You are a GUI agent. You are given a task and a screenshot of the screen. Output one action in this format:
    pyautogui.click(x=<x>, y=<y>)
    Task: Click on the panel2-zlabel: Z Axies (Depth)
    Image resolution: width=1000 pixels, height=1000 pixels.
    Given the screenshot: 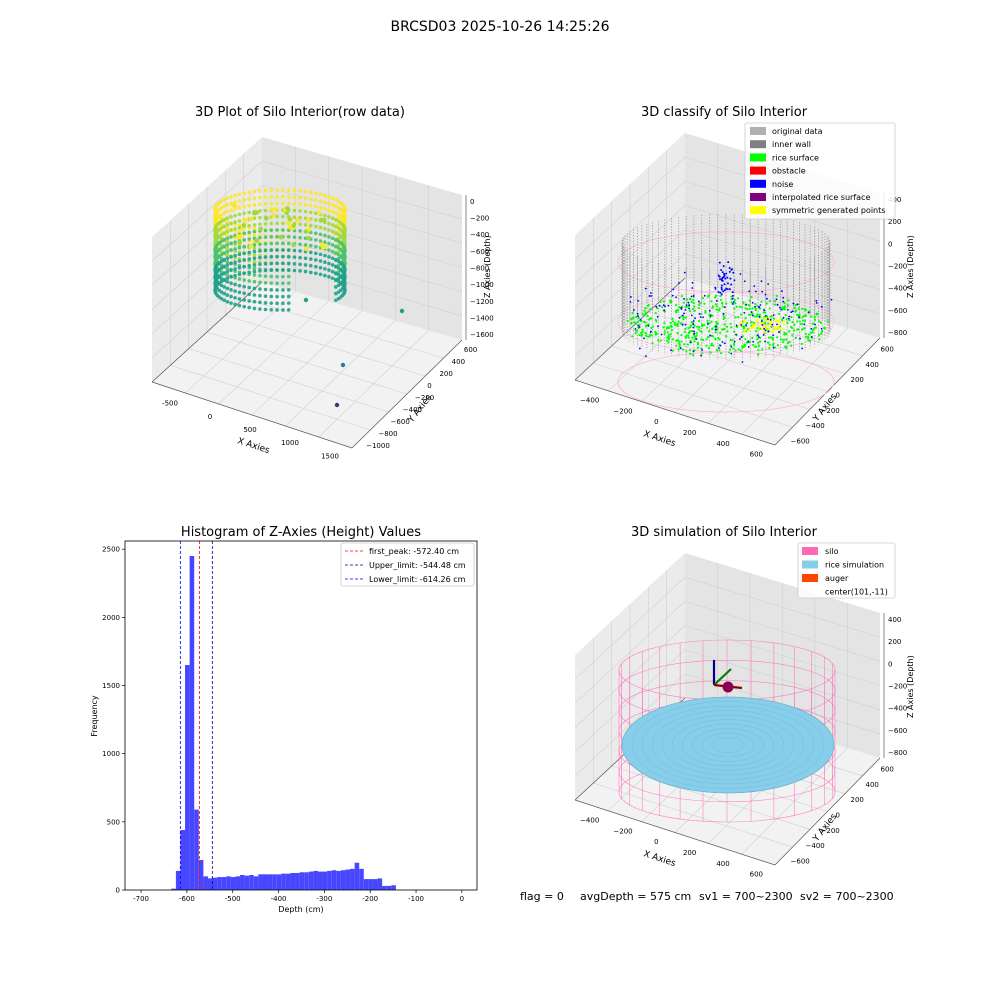 What is the action you would take?
    pyautogui.click(x=910, y=266)
    